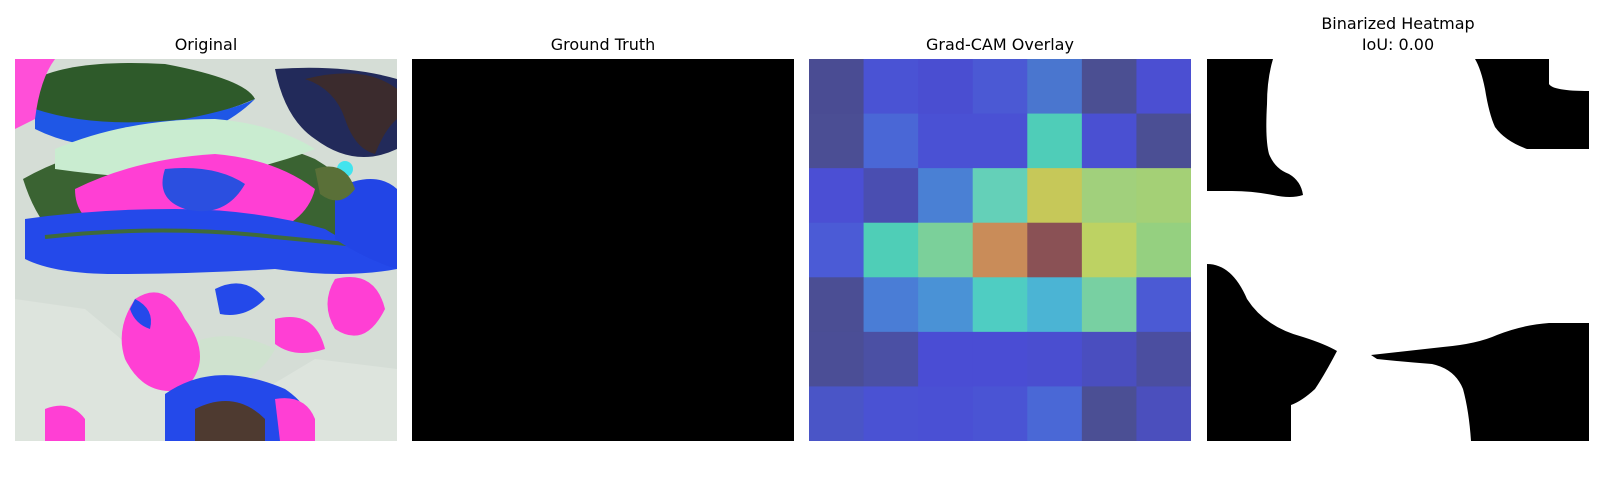 The width and height of the screenshot is (1600, 500). Describe the element at coordinates (1398, 44) in the screenshot. I see `panel-subtitle-iou: IoU: 0.00` at that location.